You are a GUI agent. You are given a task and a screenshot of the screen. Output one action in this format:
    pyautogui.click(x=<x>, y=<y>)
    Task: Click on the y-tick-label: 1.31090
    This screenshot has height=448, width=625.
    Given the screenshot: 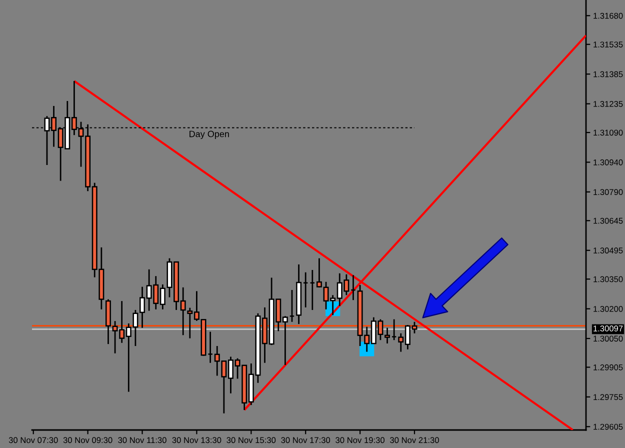 What is the action you would take?
    pyautogui.click(x=608, y=133)
    